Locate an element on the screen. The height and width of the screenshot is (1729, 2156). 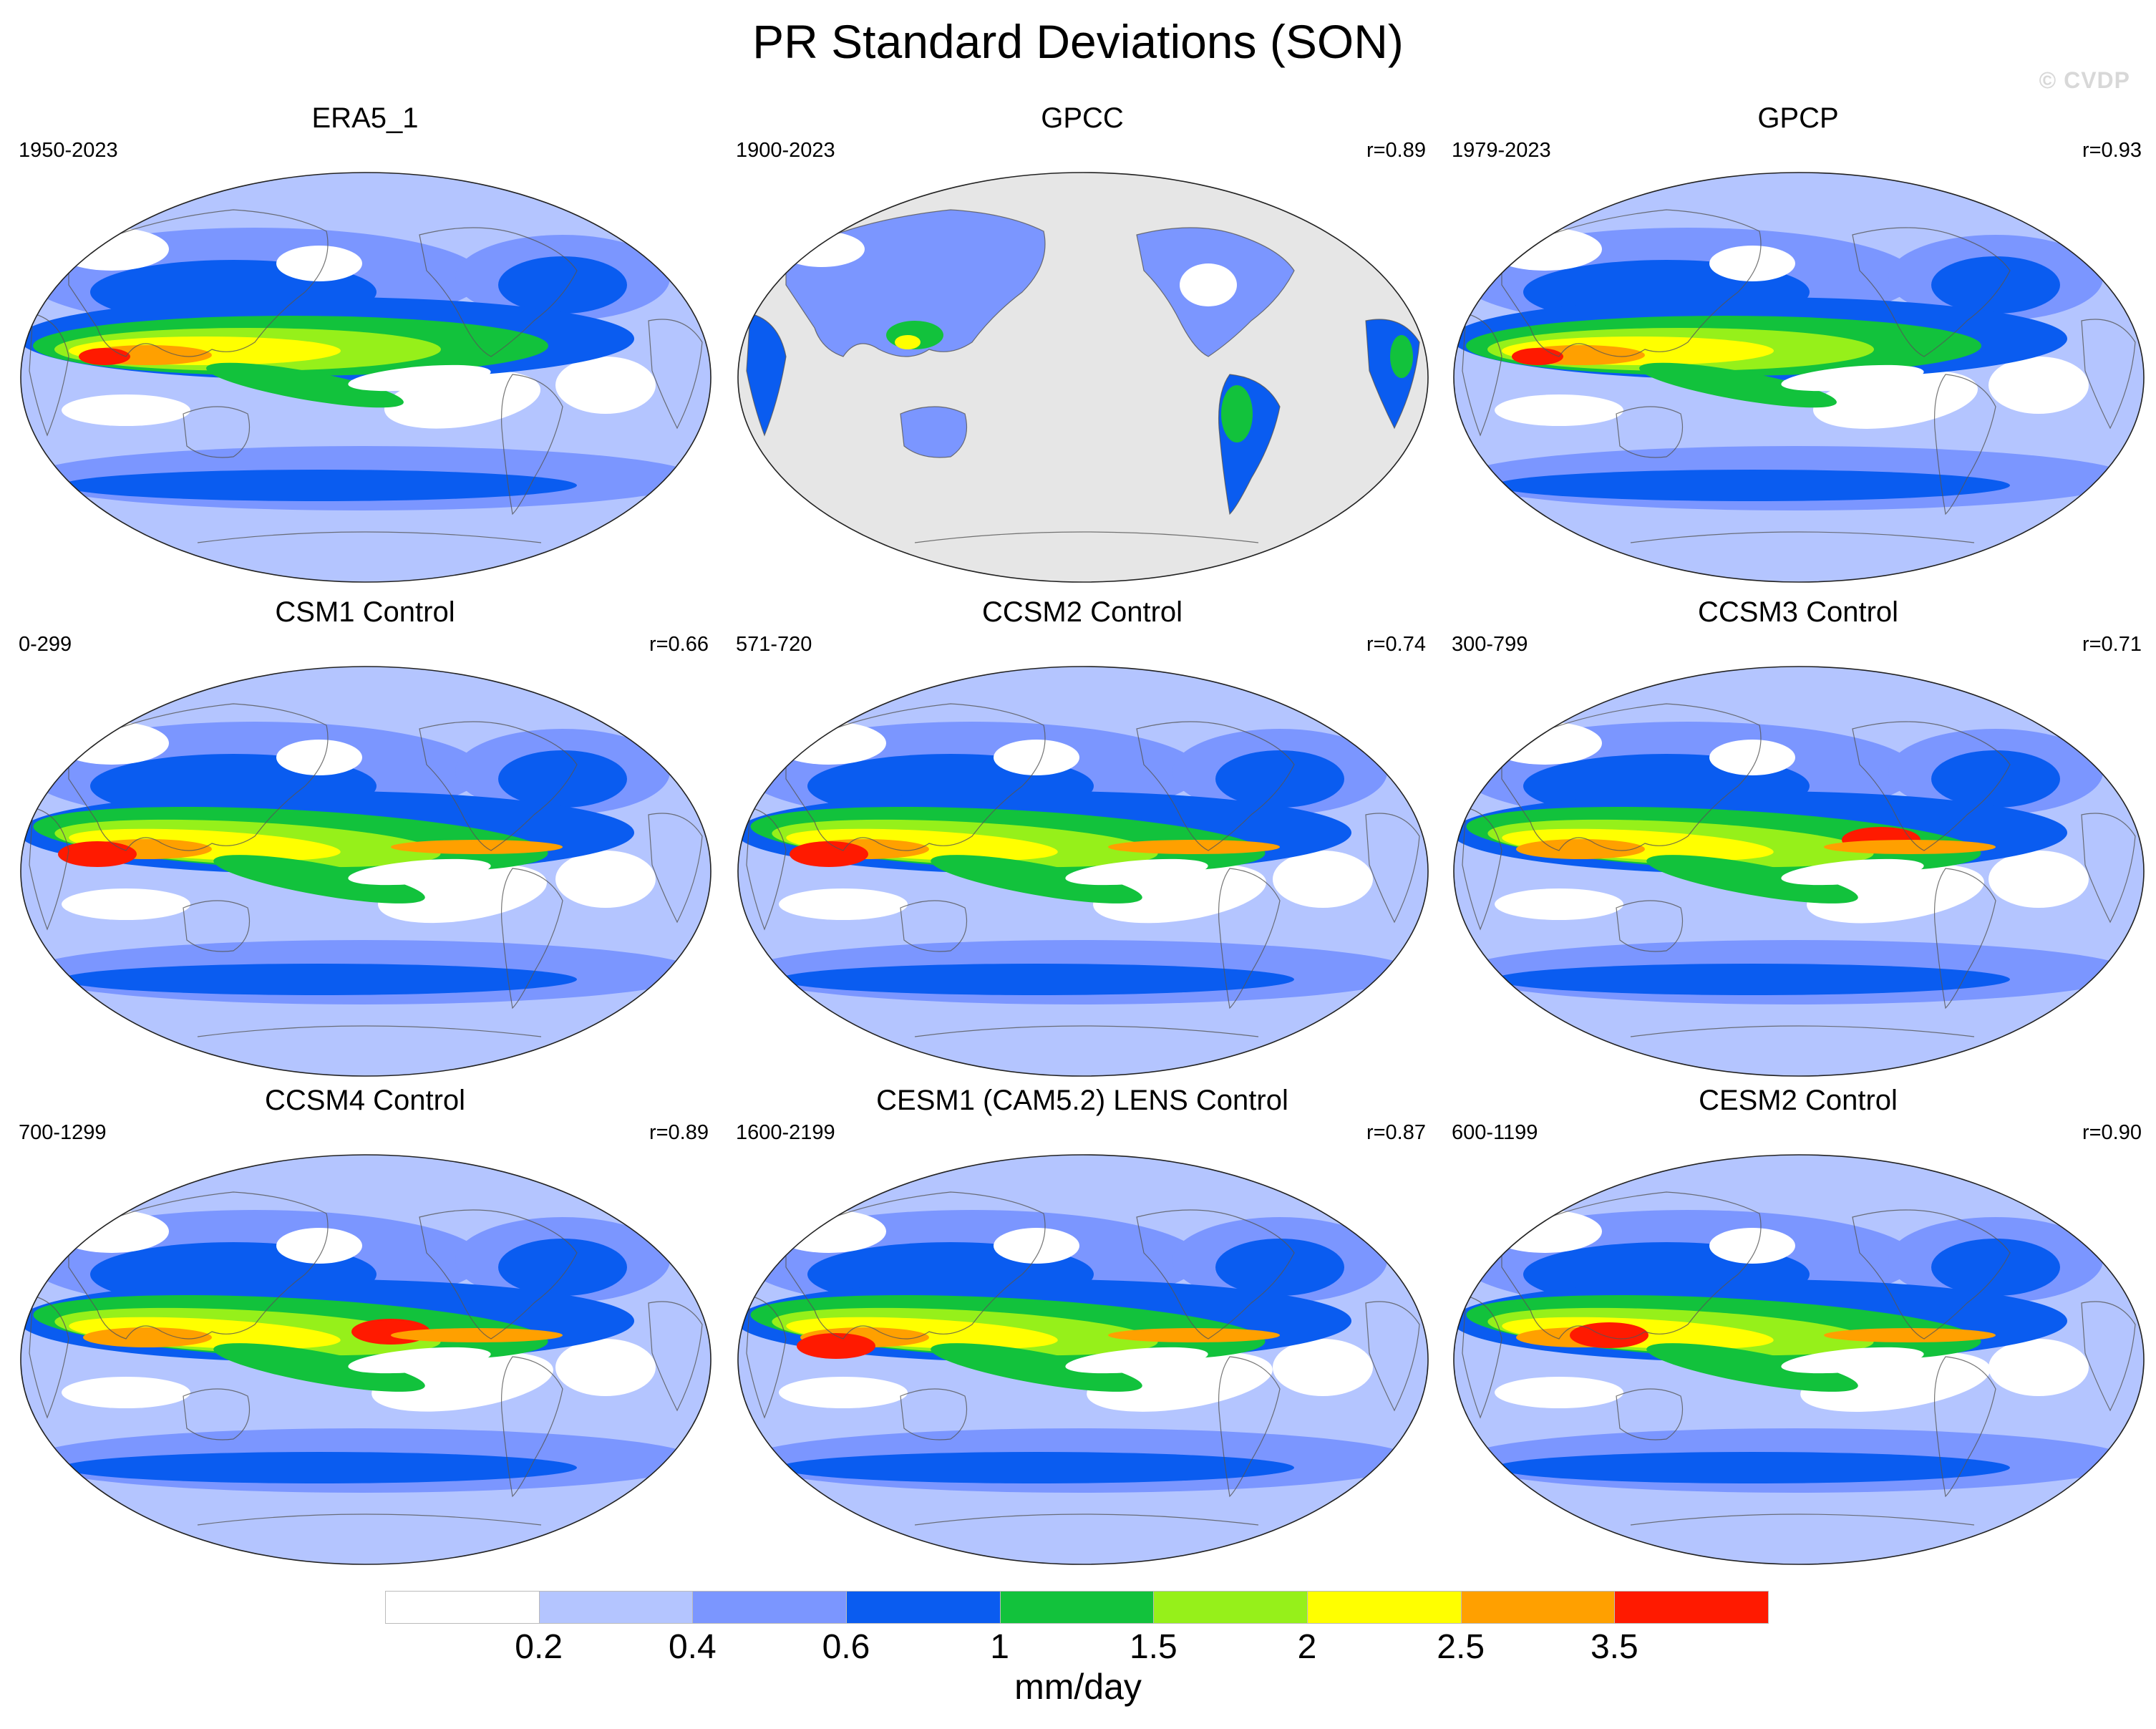
panel-era5: ERA5_1 1950-2023 is located at coordinates (365, 343).